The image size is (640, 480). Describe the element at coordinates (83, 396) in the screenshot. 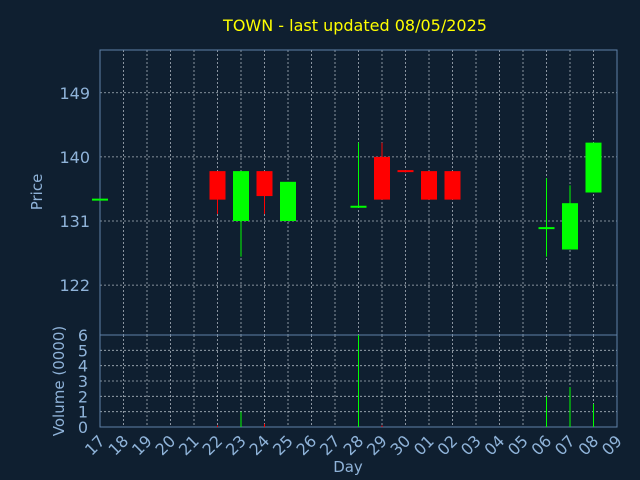

I see `volume-tick-label: 2` at that location.